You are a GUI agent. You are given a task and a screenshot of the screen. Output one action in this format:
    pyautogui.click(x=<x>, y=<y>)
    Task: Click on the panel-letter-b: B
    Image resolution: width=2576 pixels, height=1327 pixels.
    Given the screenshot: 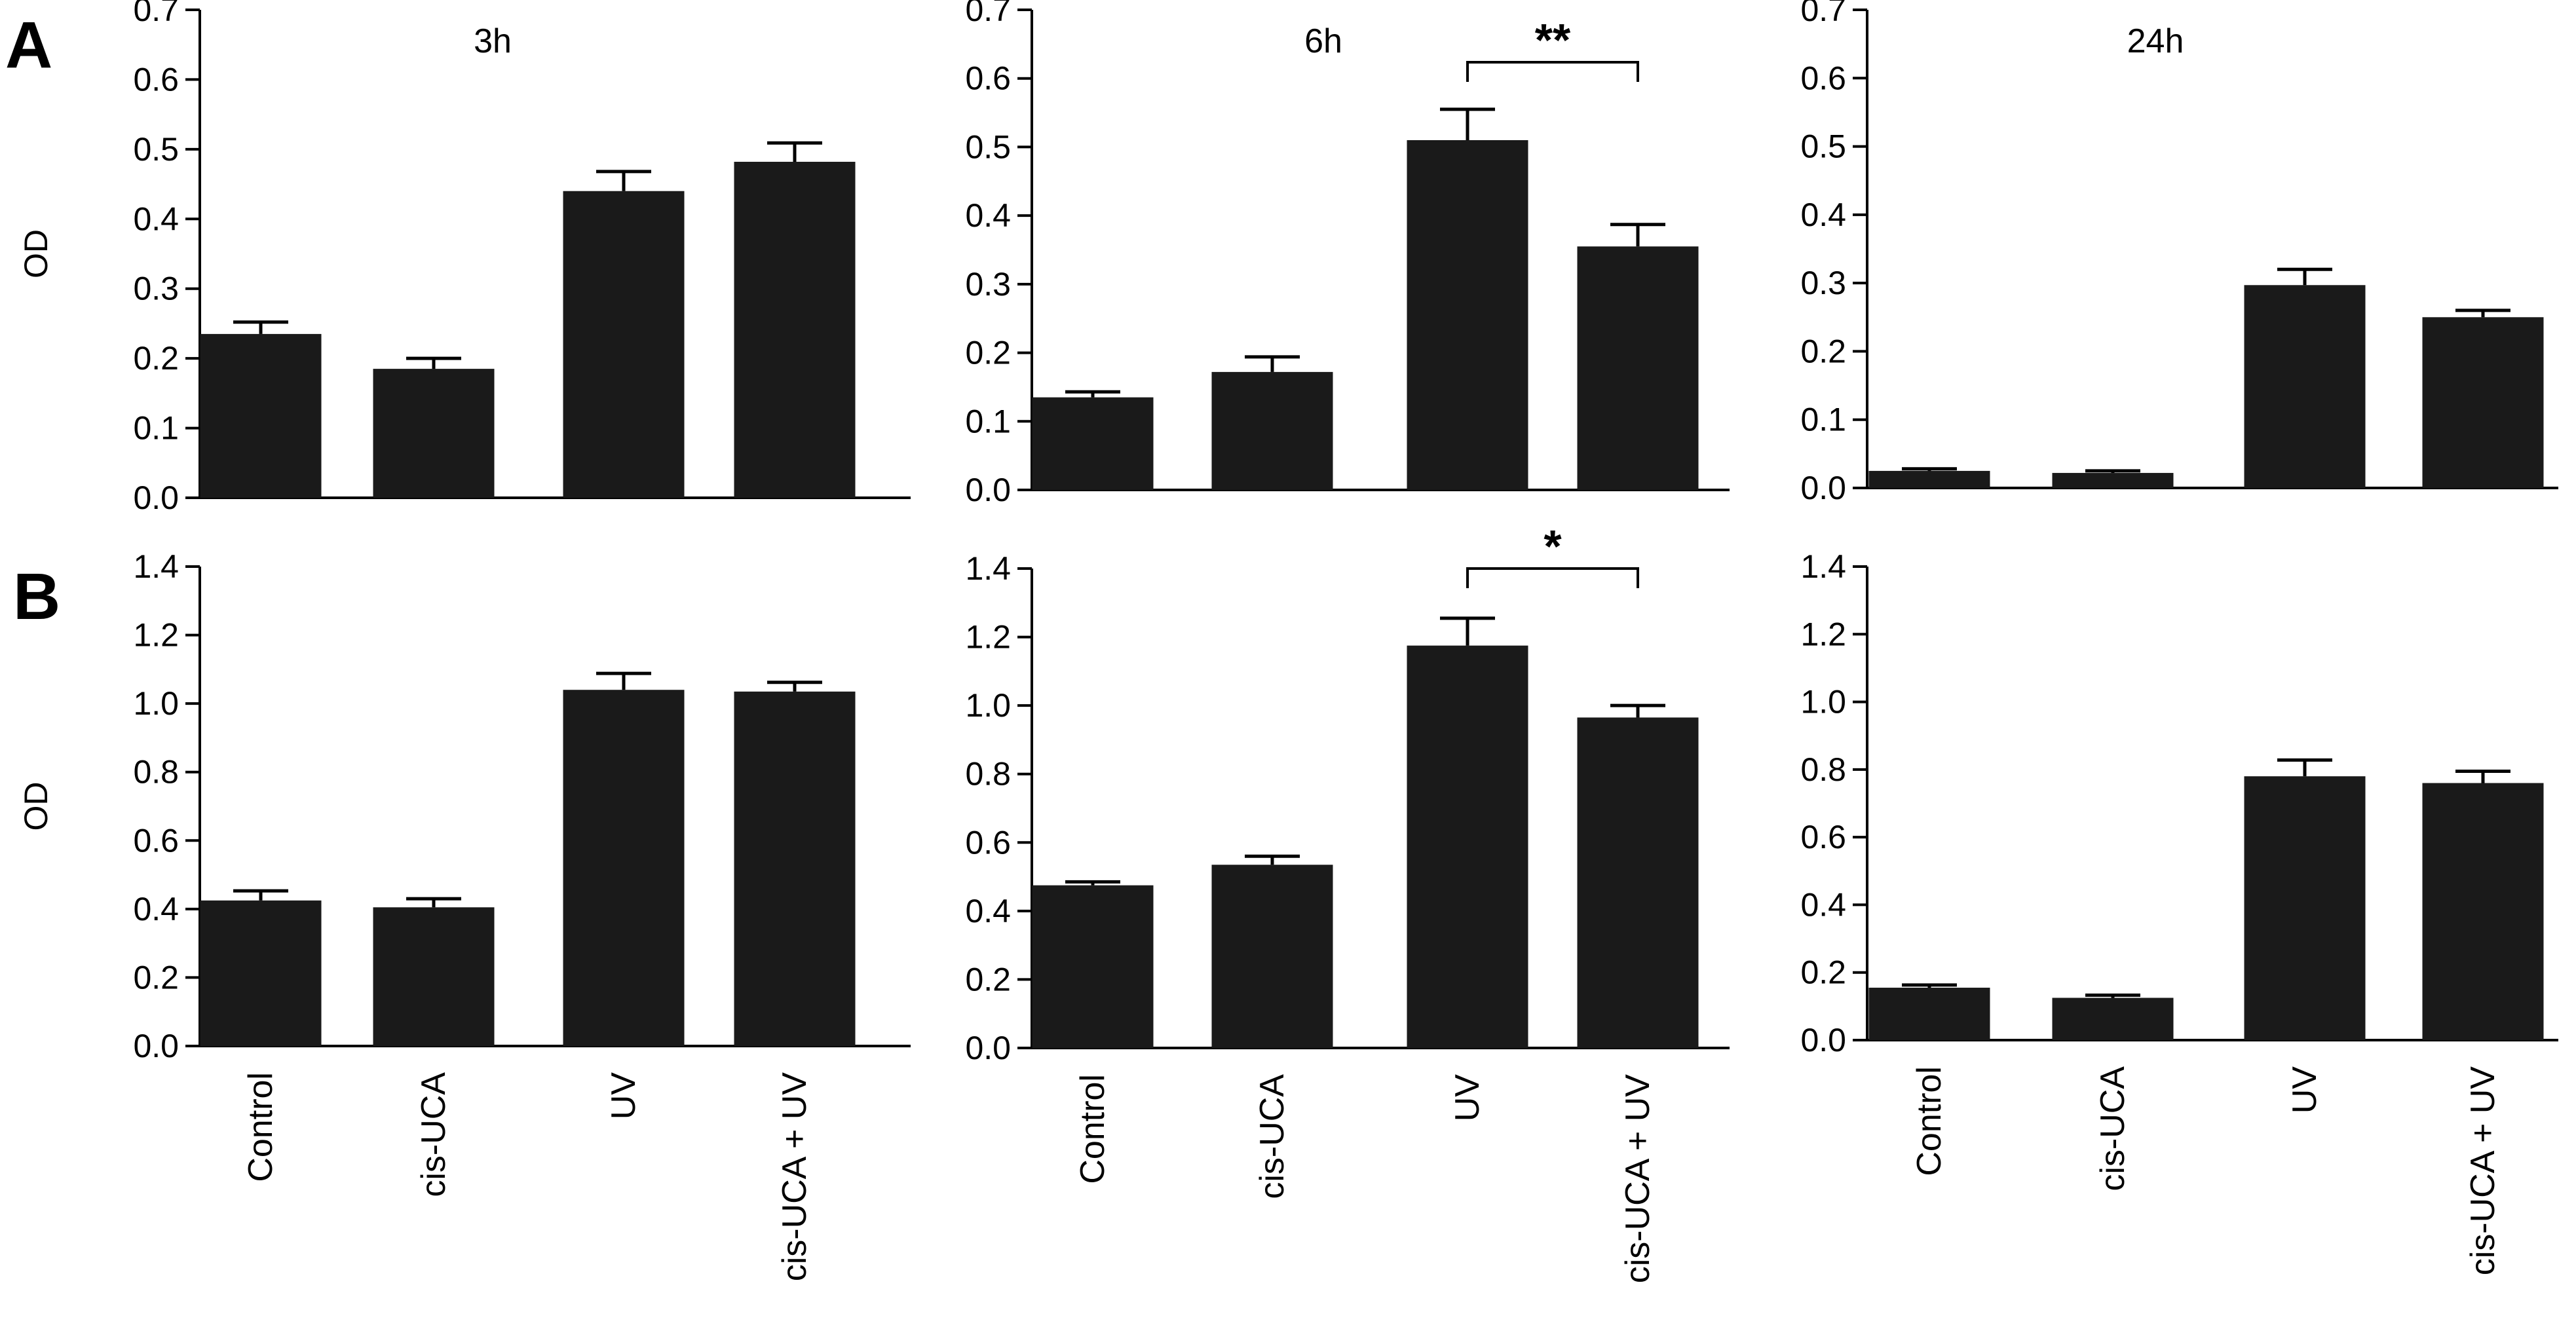 What is the action you would take?
    pyautogui.click(x=36, y=596)
    